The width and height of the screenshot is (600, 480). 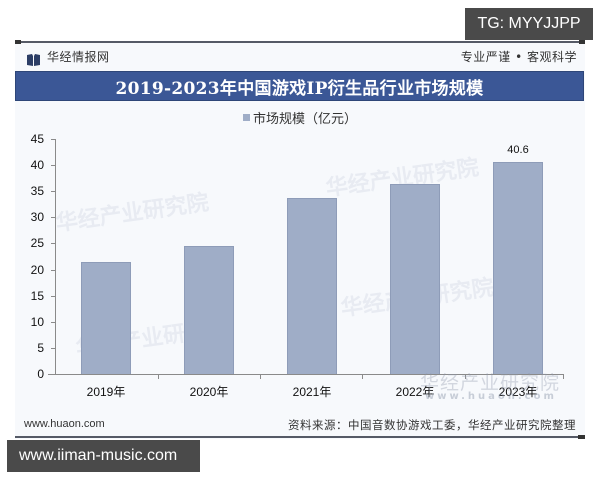 I want to click on y-tick-label: 30, so click(x=37, y=217).